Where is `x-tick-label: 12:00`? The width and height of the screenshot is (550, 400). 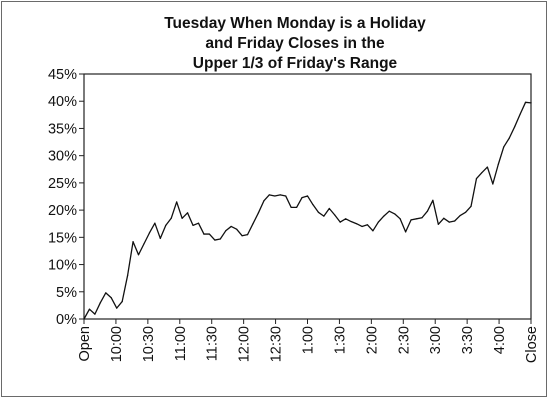
x-tick-label: 12:00 is located at coordinates (245, 344).